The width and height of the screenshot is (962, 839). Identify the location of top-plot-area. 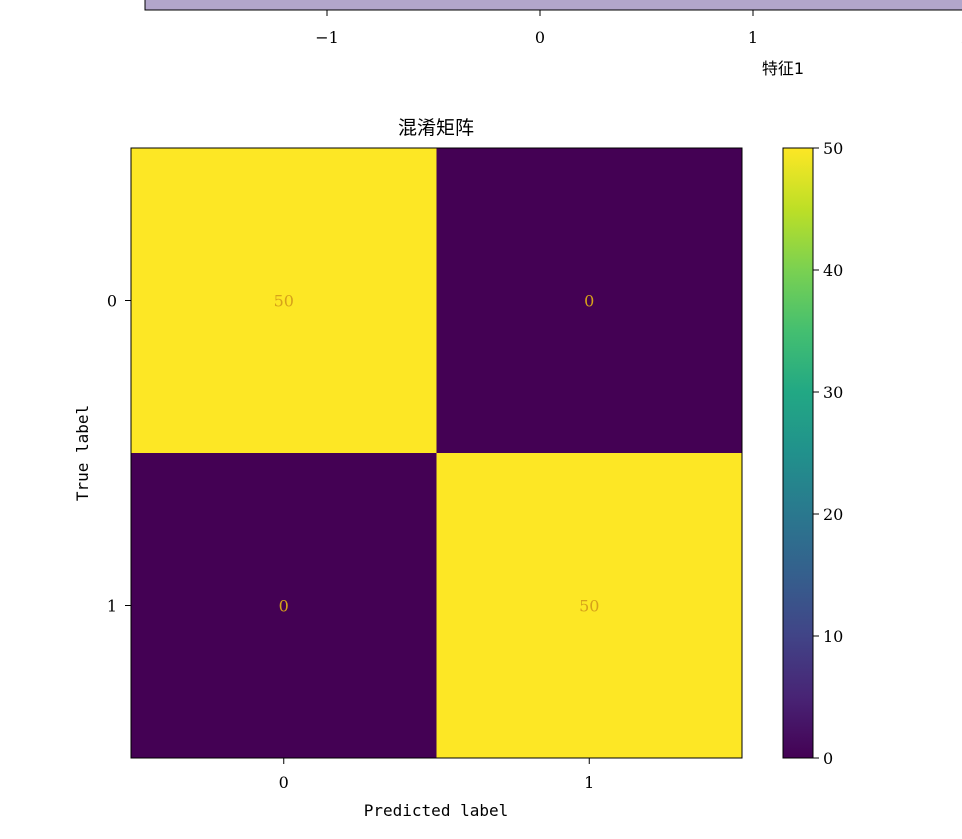
(553, 5).